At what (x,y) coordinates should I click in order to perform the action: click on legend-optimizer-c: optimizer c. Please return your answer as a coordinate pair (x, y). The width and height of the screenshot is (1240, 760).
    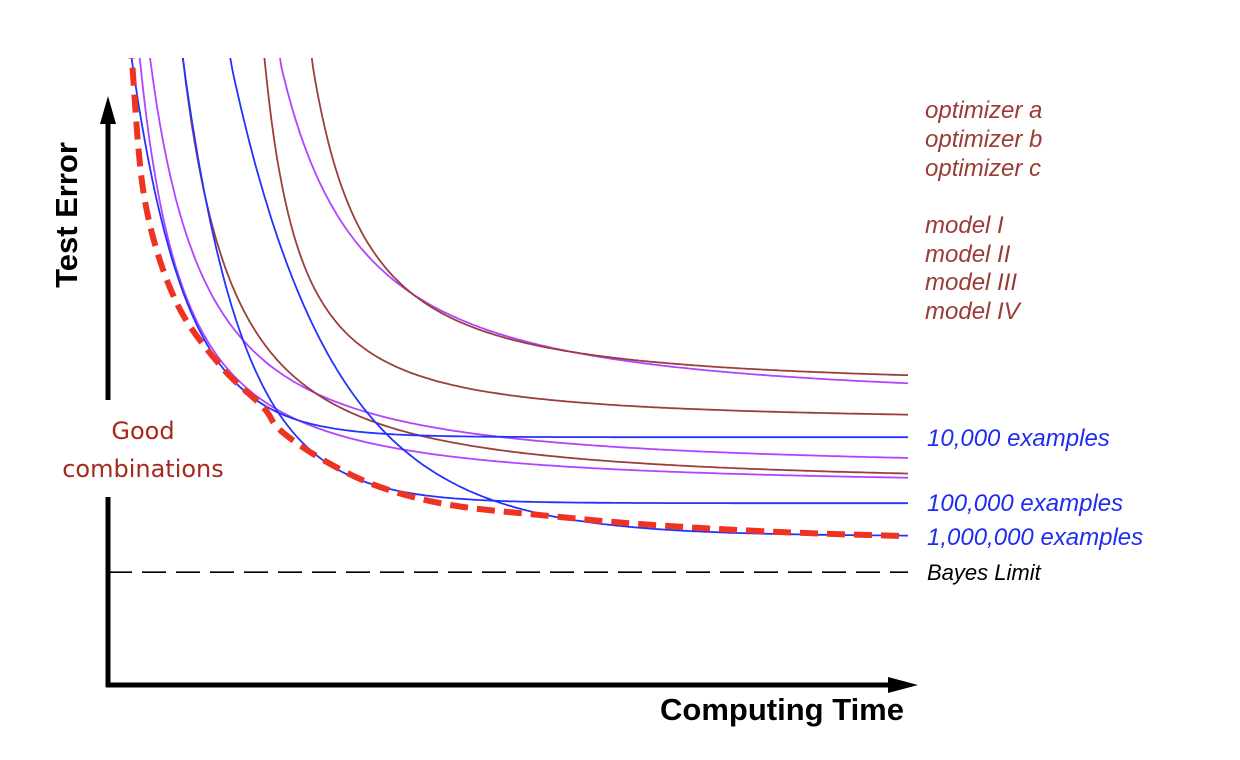
    Looking at the image, I should click on (983, 168).